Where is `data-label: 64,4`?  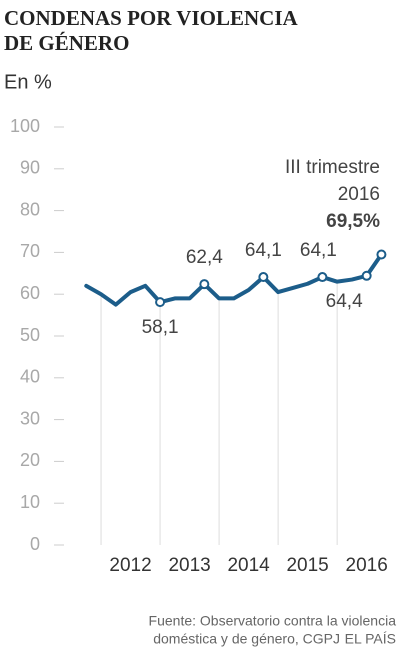
data-label: 64,4 is located at coordinates (344, 301).